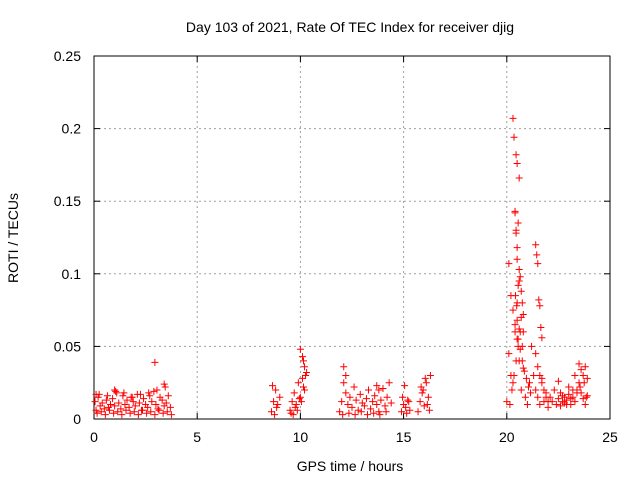  What do you see at coordinates (67, 201) in the screenshot?
I see `y-tick-label: 0.15` at bounding box center [67, 201].